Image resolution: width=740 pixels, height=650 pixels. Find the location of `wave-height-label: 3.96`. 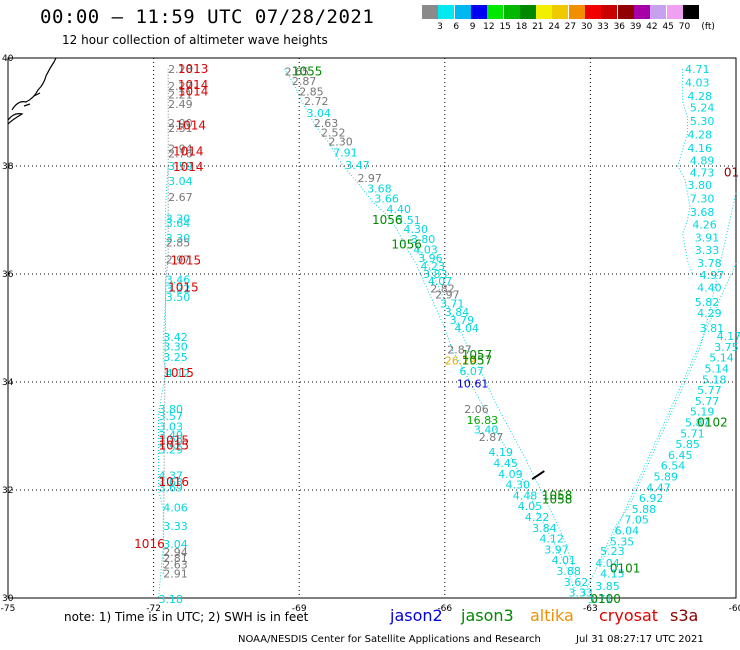

wave-height-label: 3.96 is located at coordinates (430, 258).